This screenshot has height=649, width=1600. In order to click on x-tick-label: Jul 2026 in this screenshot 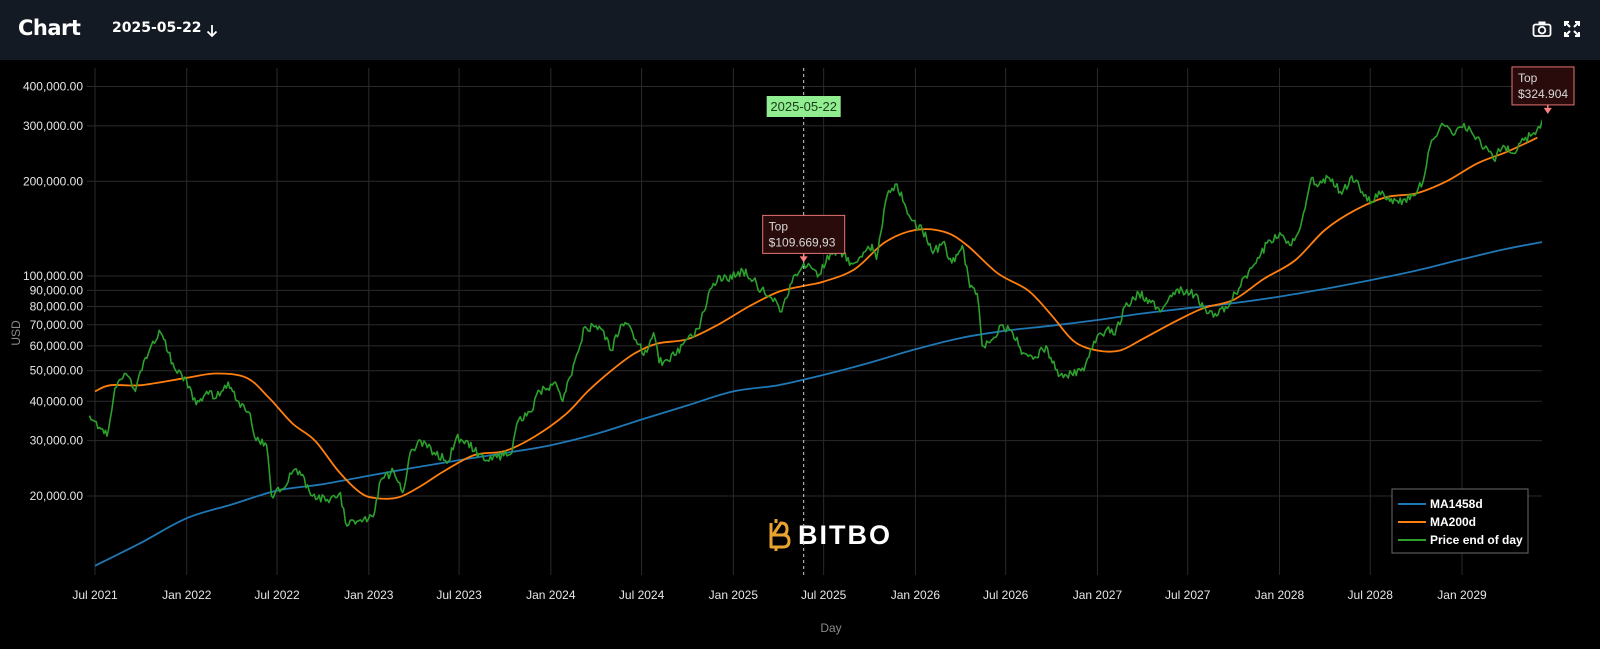, I will do `click(1006, 595)`.